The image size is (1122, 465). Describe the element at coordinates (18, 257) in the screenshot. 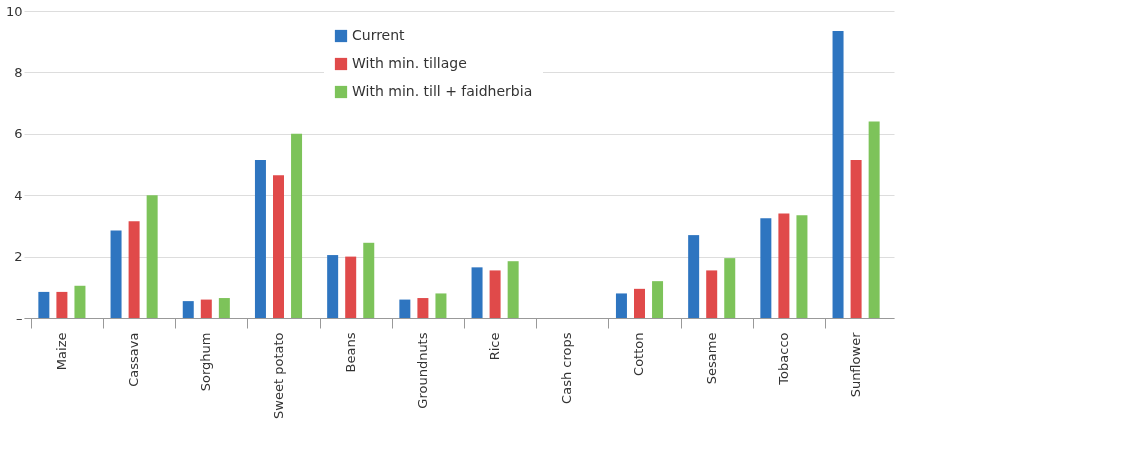

I see `y-tick-label: 2` at that location.